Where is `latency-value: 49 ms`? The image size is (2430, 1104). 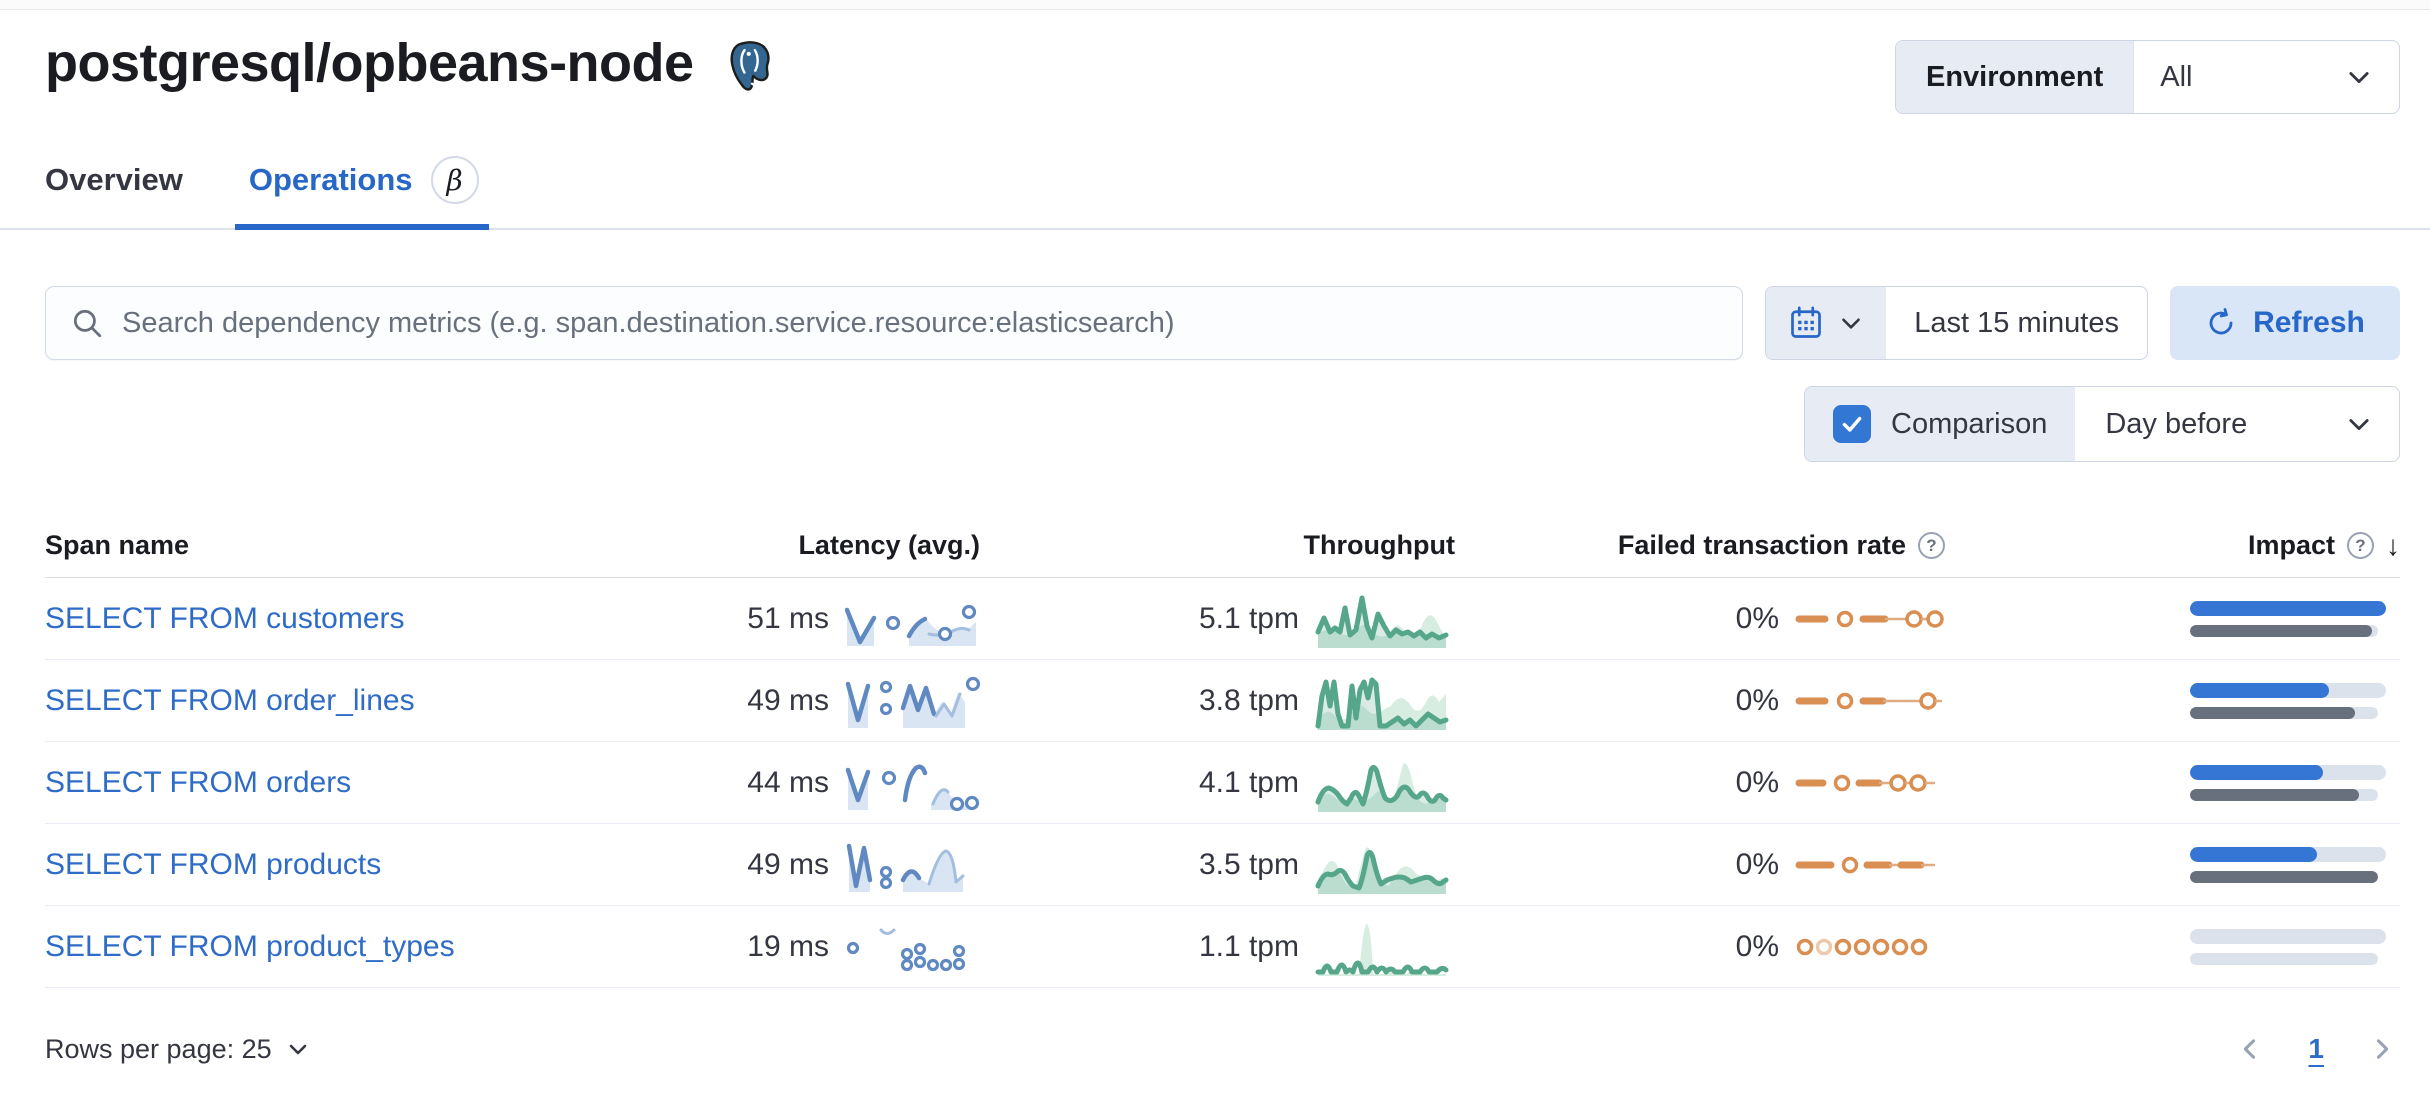 latency-value: 49 ms is located at coordinates (788, 864).